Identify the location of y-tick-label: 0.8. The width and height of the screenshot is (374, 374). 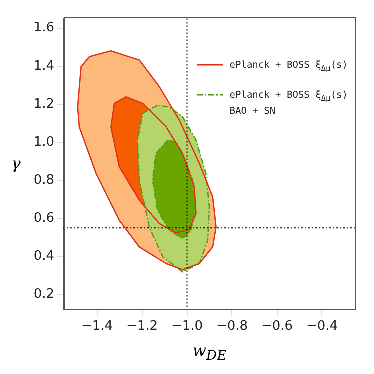
(44, 180).